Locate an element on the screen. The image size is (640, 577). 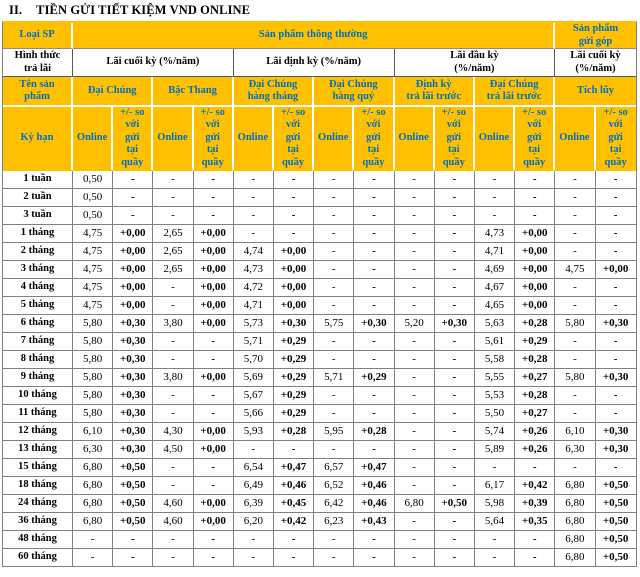
rate-online-cell: 4,75 is located at coordinates (93, 269).